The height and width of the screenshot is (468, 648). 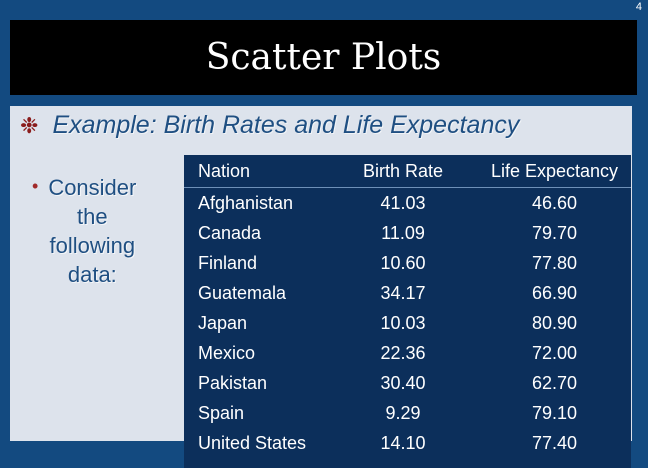 I want to click on birth-rate-cell: 10.60, so click(x=403, y=262).